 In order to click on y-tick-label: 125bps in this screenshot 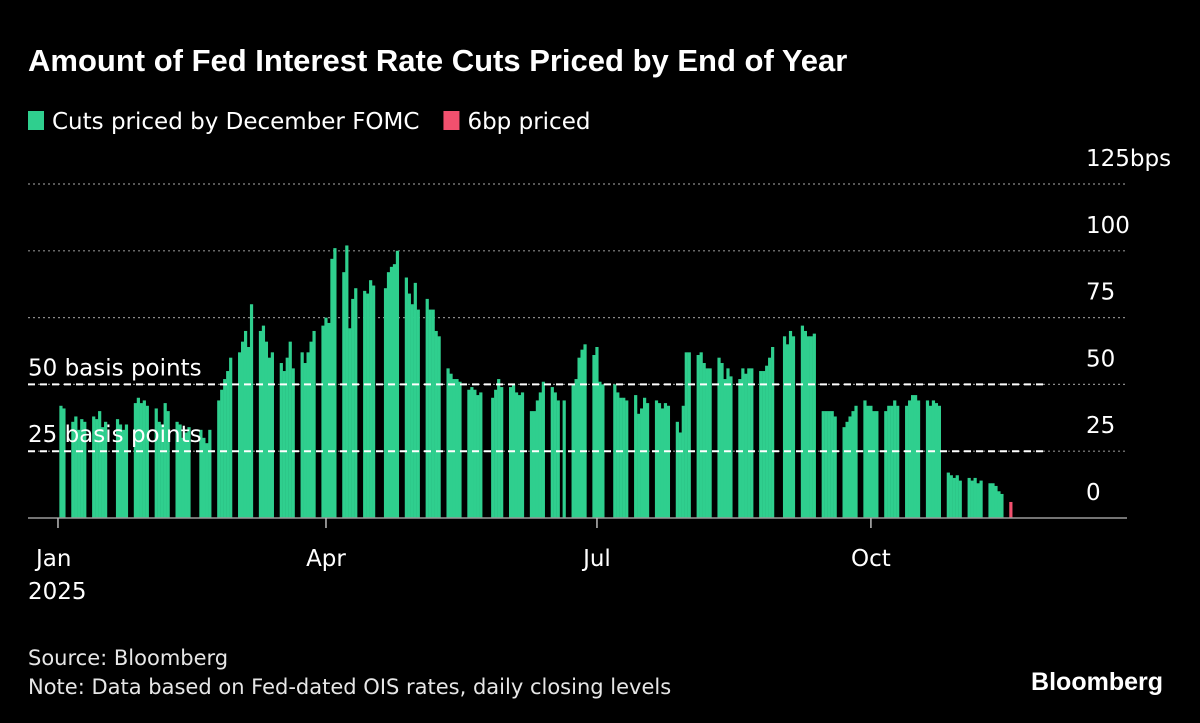, I will do `click(1128, 159)`.